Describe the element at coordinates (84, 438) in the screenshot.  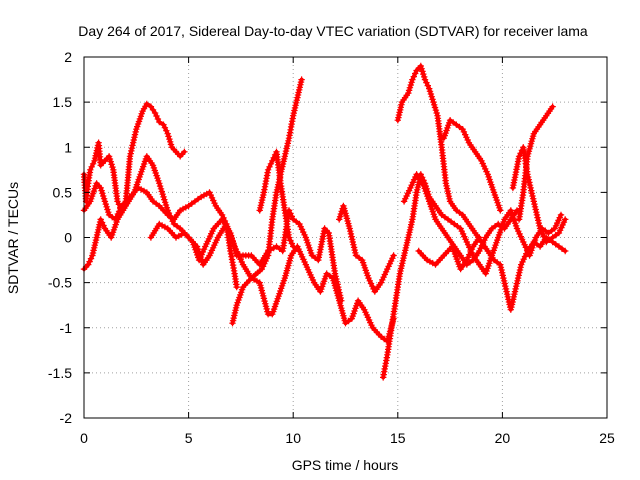
I see `x-tick-label: 0` at that location.